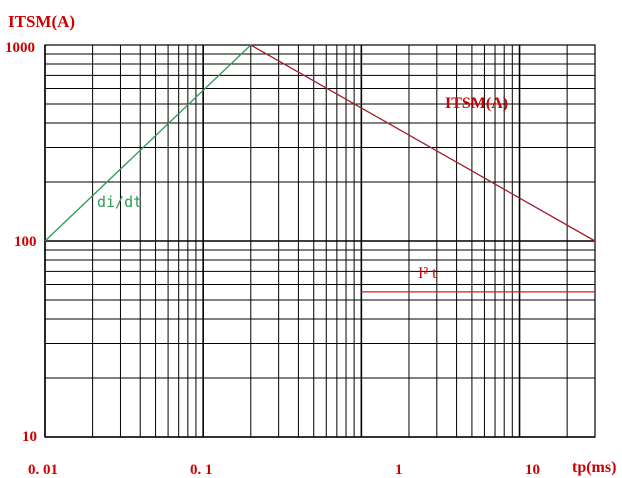 Image resolution: width=622 pixels, height=478 pixels. I want to click on y-axis-label: ITSM(A), so click(41, 21).